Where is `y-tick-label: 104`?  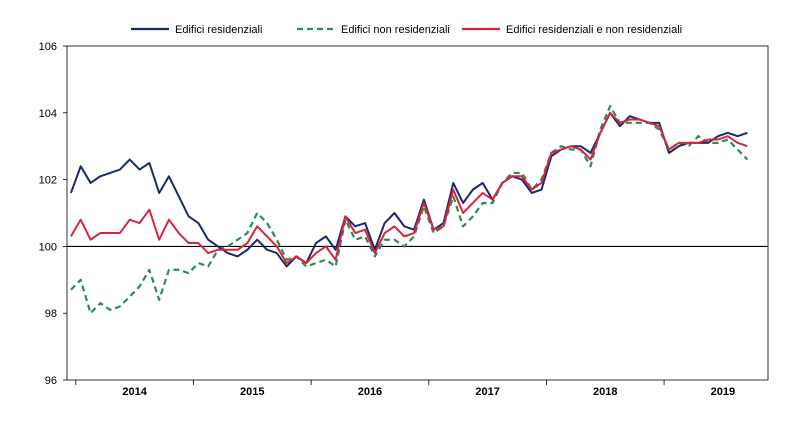 y-tick-label: 104 is located at coordinates (48, 114).